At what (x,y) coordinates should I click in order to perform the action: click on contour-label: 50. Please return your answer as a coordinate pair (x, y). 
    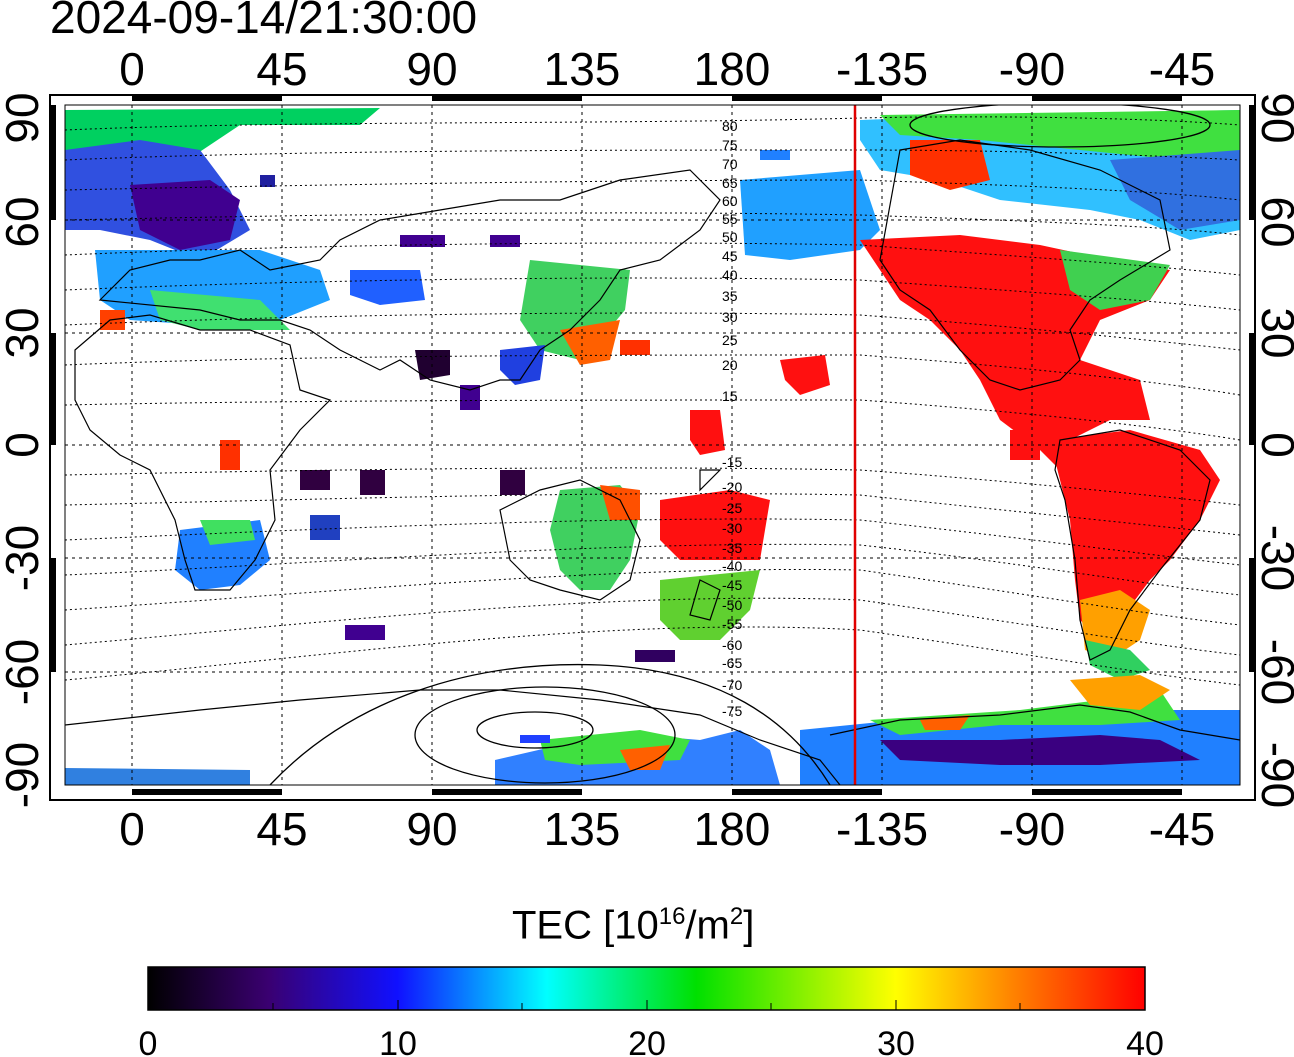
    Looking at the image, I should click on (730, 237).